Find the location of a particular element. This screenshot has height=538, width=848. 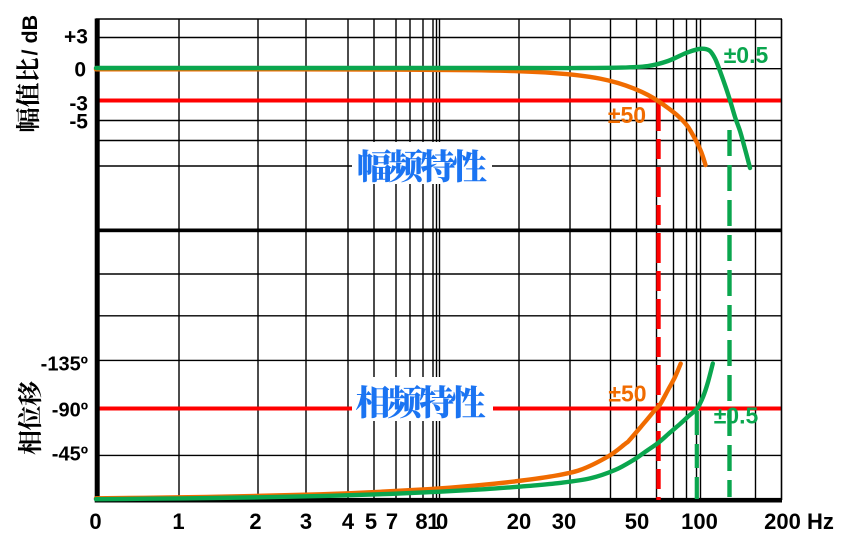

svg-text: / dB is located at coordinates (30, 35).